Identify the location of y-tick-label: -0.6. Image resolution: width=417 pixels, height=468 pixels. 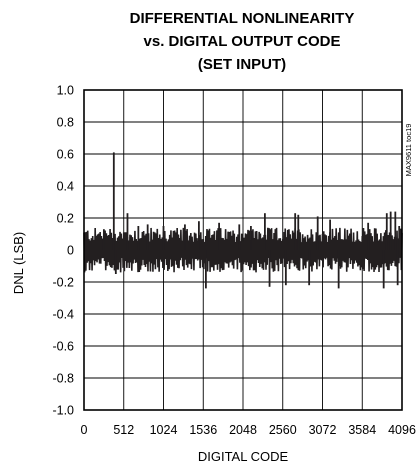
(63, 347).